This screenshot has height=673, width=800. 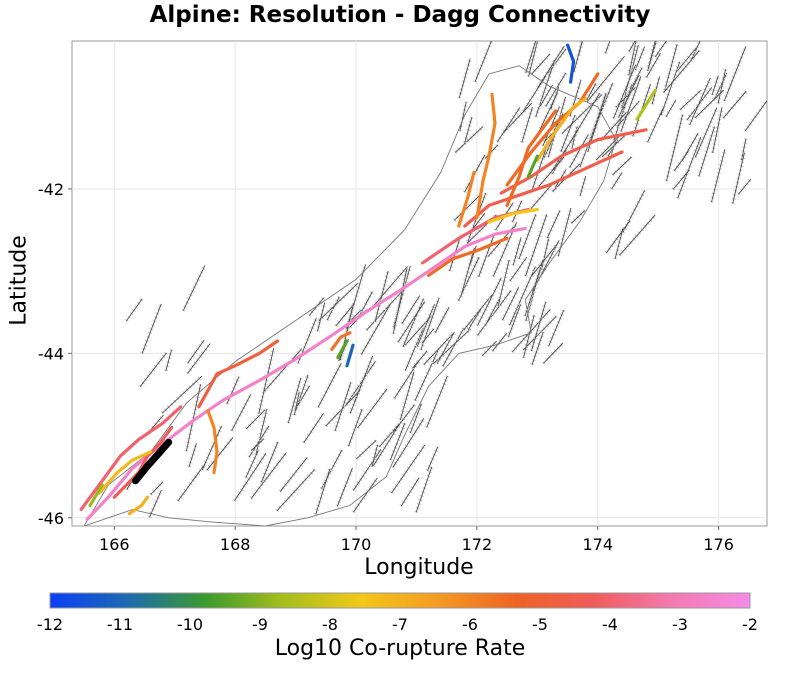 I want to click on segment-kekerengu, so click(x=561, y=129).